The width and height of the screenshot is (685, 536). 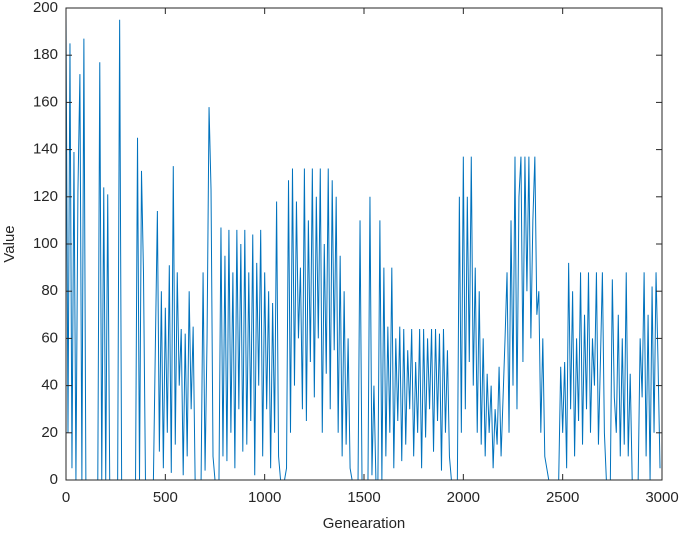 I want to click on y-tick-label: 200, so click(x=45, y=8).